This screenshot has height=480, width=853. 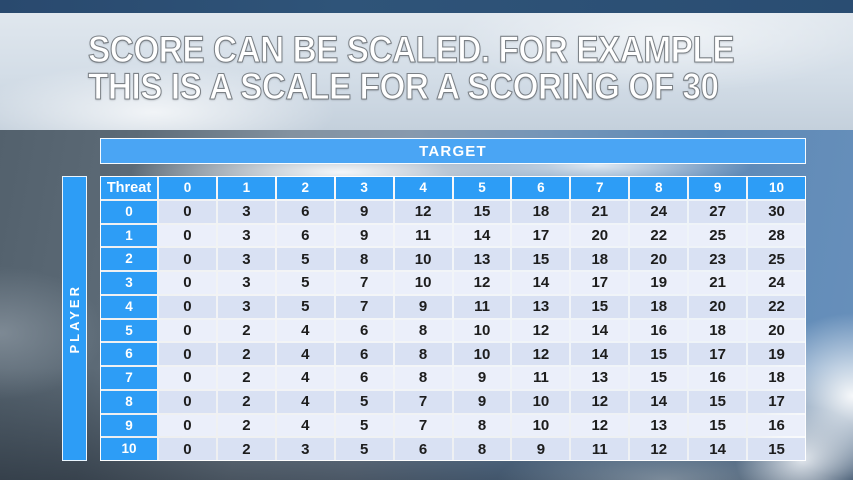 I want to click on player-row-header: 6, so click(x=129, y=354).